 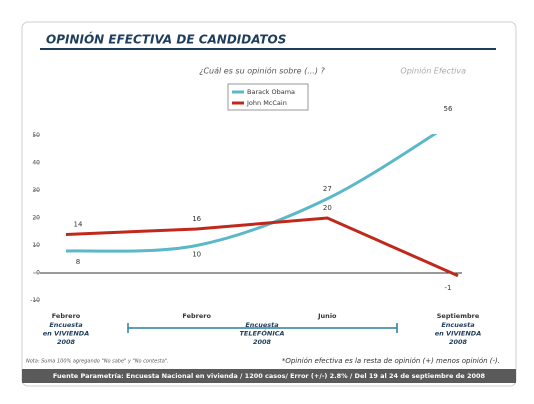 I want to click on value-label: -1, so click(x=448, y=288).